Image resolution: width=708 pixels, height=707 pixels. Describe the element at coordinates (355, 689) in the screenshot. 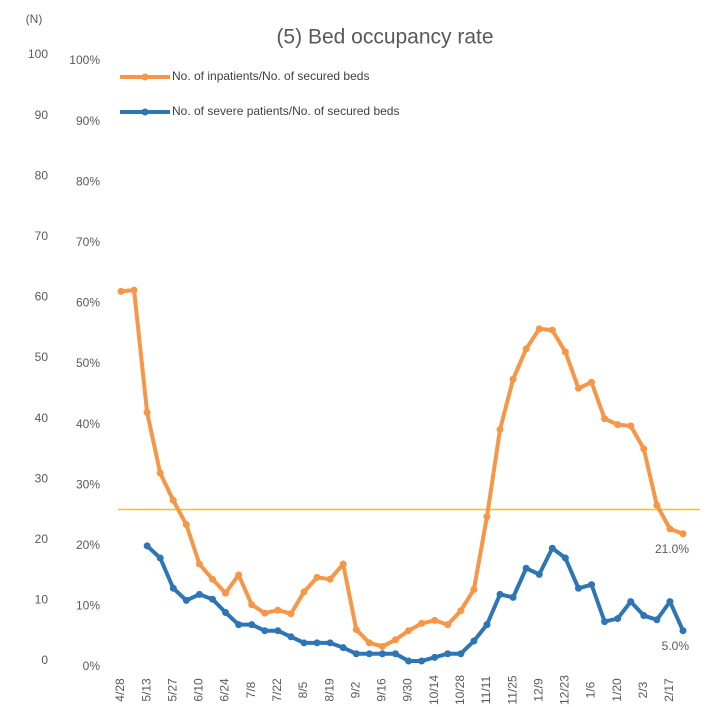

I see `x-tick-label: 9/2` at that location.